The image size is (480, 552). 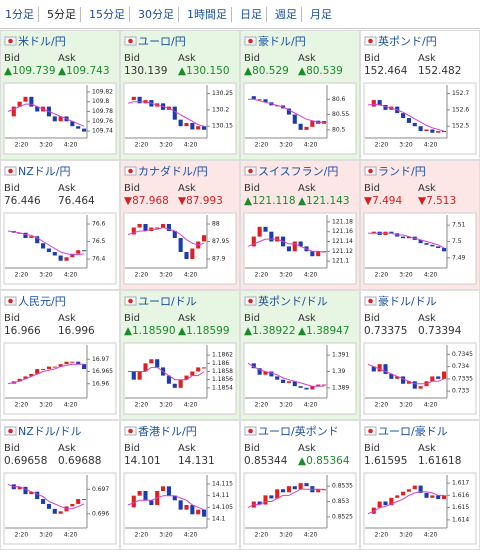 What do you see at coordinates (440, 331) in the screenshot?
I see `ask-value: 0.73394` at bounding box center [440, 331].